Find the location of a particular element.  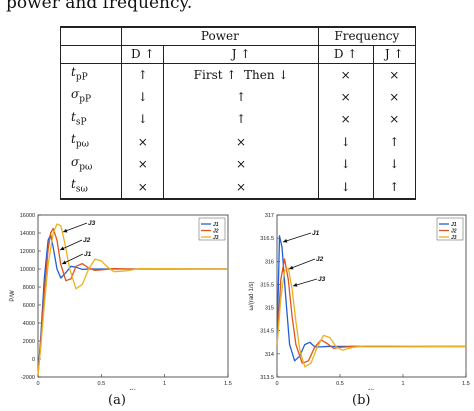

table-row: tpω × × ↓ ↑ is located at coordinates (238, 142).